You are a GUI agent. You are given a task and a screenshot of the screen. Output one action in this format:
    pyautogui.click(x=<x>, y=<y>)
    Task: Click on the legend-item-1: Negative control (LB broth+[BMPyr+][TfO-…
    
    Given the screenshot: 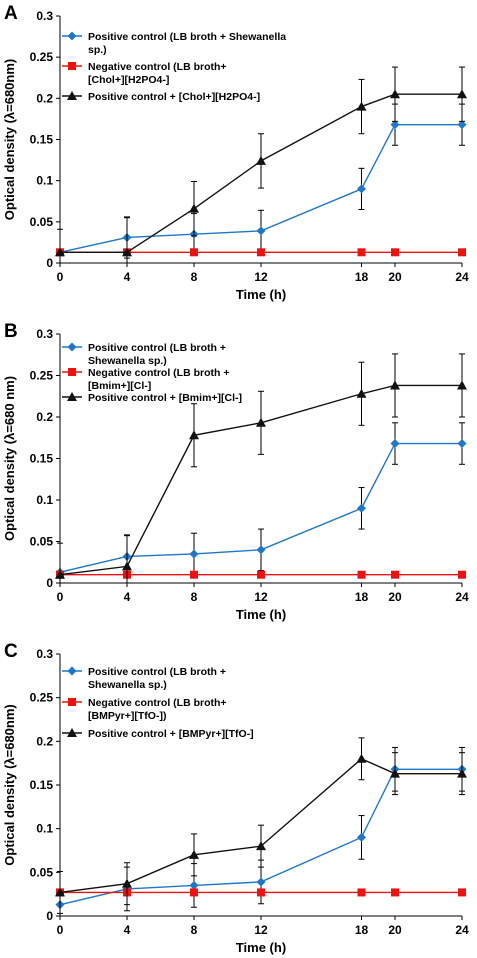 What is the action you would take?
    pyautogui.click(x=144, y=709)
    